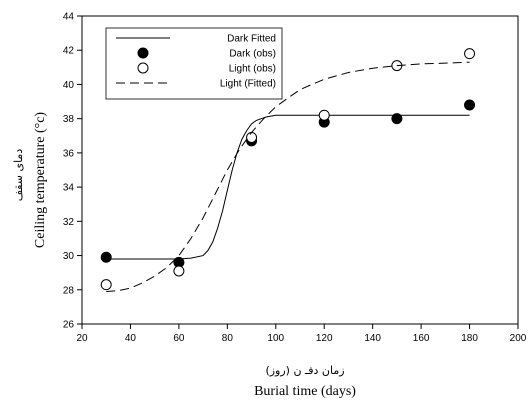 This screenshot has width=531, height=401. I want to click on y-tick-label: 30, so click(69, 256).